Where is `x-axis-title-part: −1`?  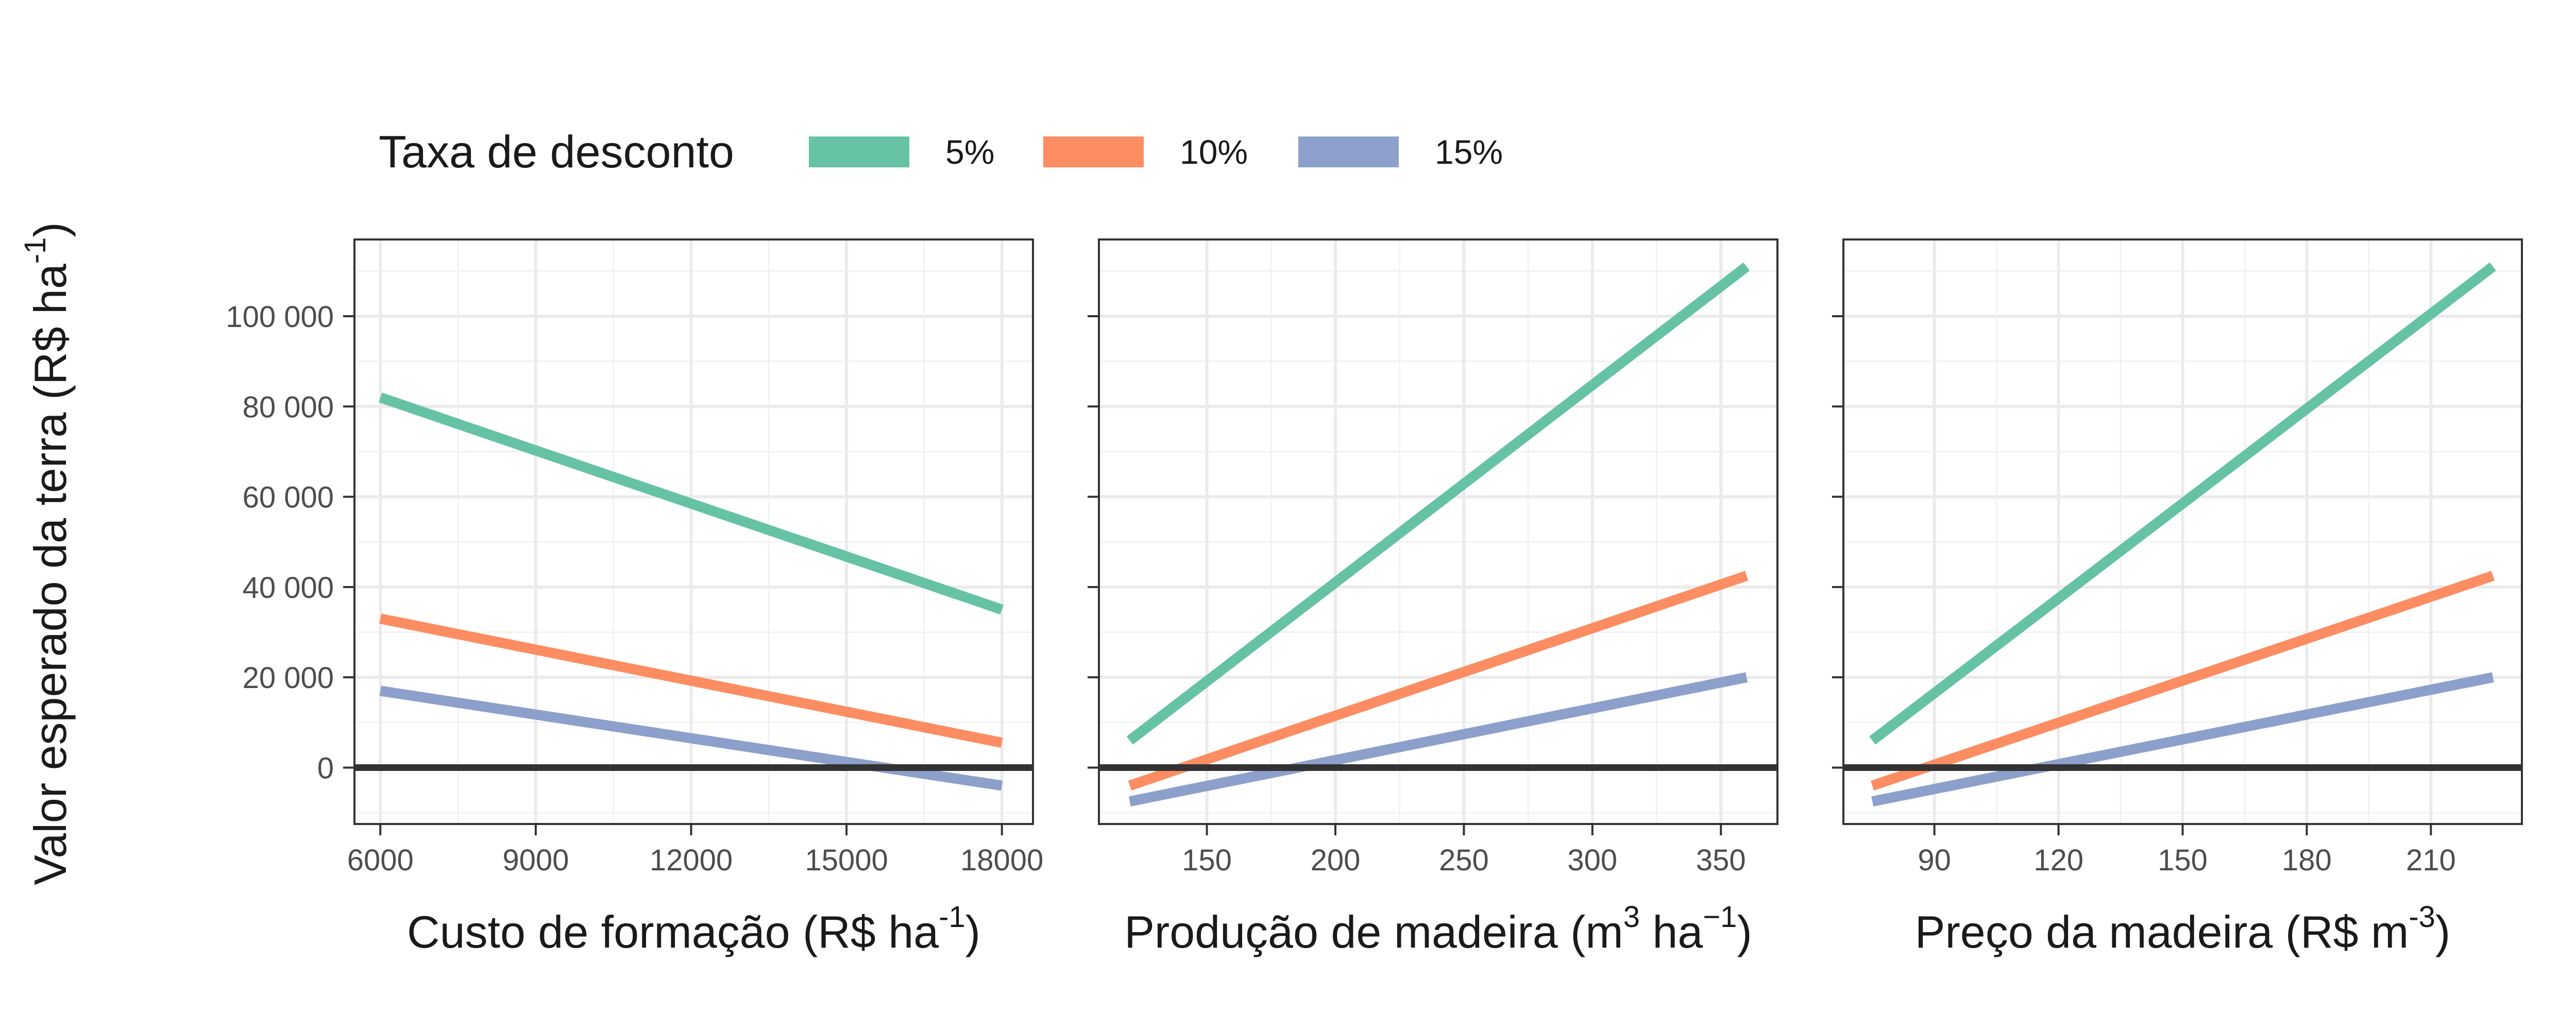
x-axis-title-part: −1 is located at coordinates (1720, 917).